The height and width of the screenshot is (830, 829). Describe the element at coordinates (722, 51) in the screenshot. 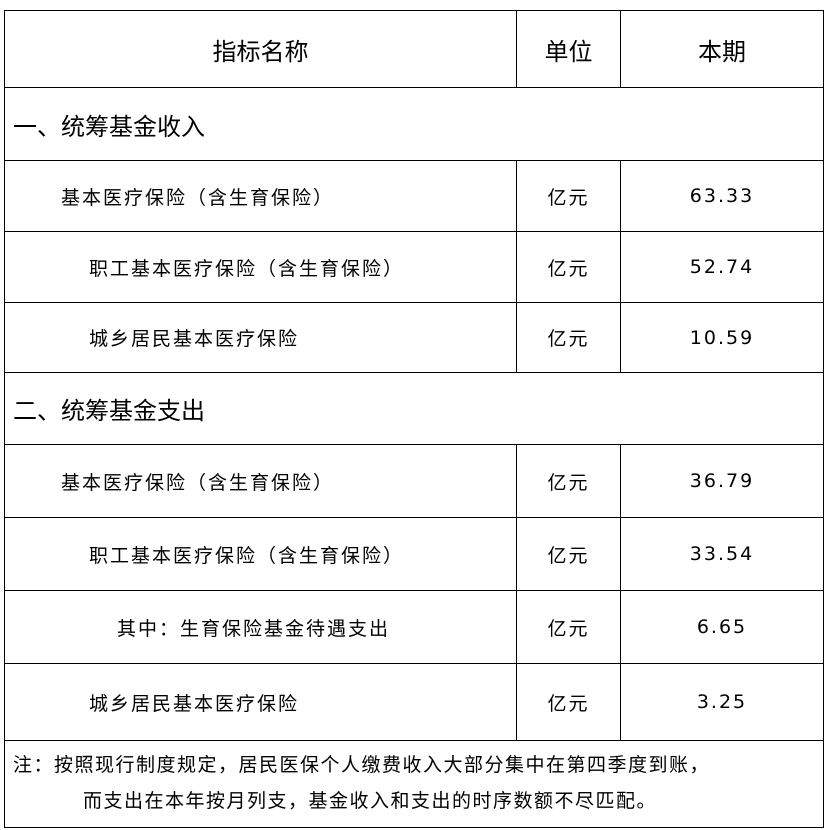

I see `header-value: 本期` at that location.